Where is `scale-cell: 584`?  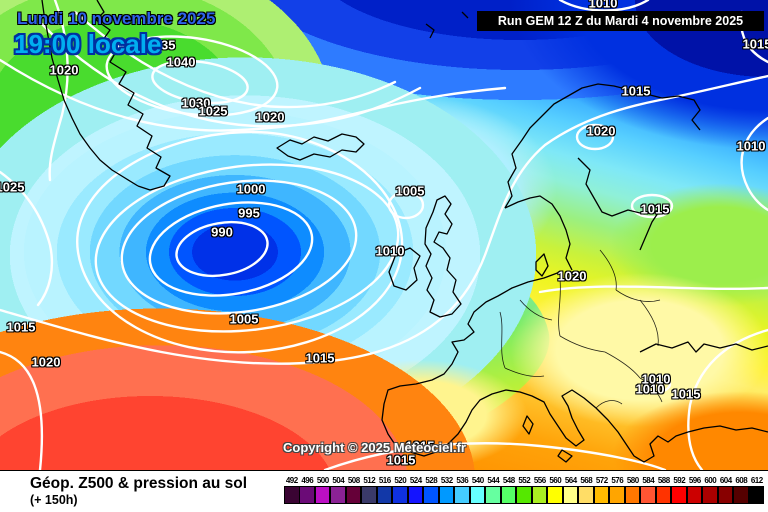
scale-cell: 584 is located at coordinates (648, 490).